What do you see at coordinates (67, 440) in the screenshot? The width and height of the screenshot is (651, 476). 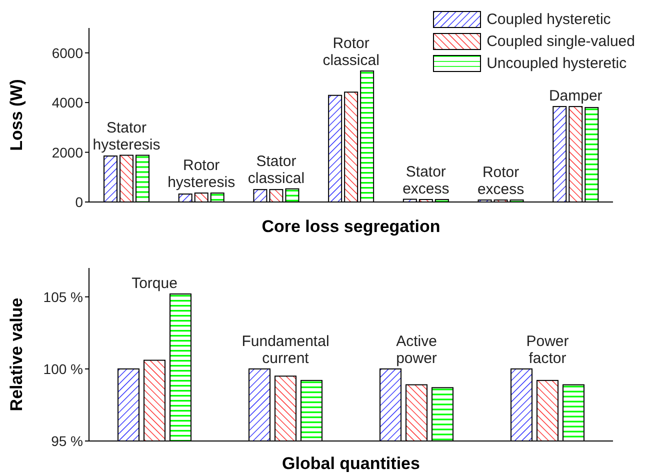 I see `y-tick-label: 95 %` at bounding box center [67, 440].